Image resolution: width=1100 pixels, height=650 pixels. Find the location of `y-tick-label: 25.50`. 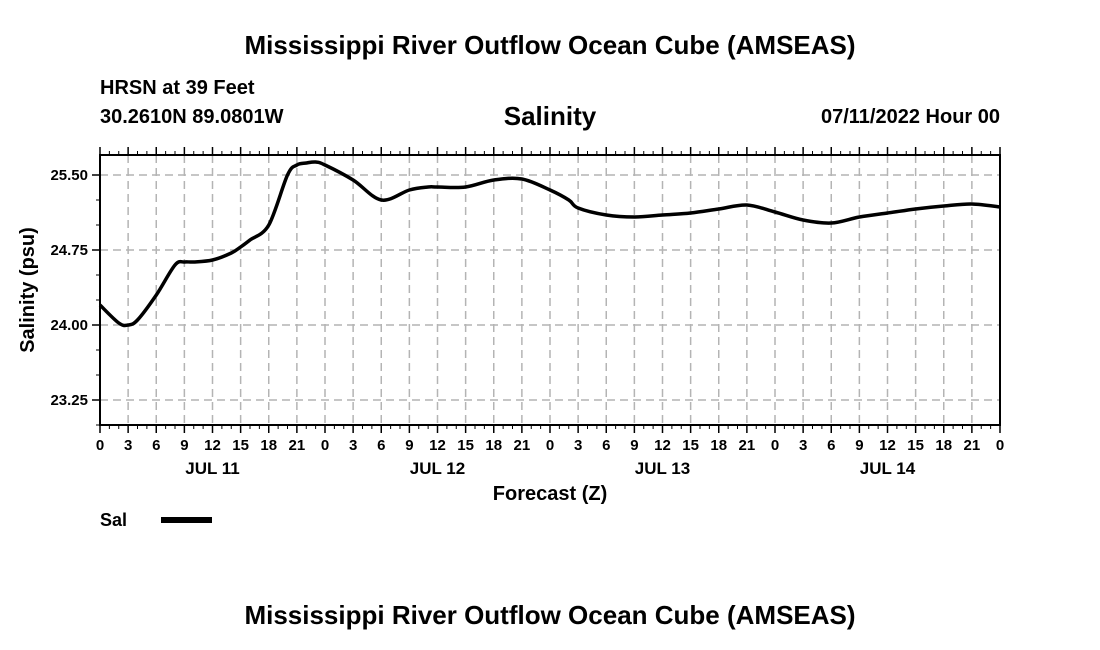

y-tick-label: 25.50 is located at coordinates (69, 175).